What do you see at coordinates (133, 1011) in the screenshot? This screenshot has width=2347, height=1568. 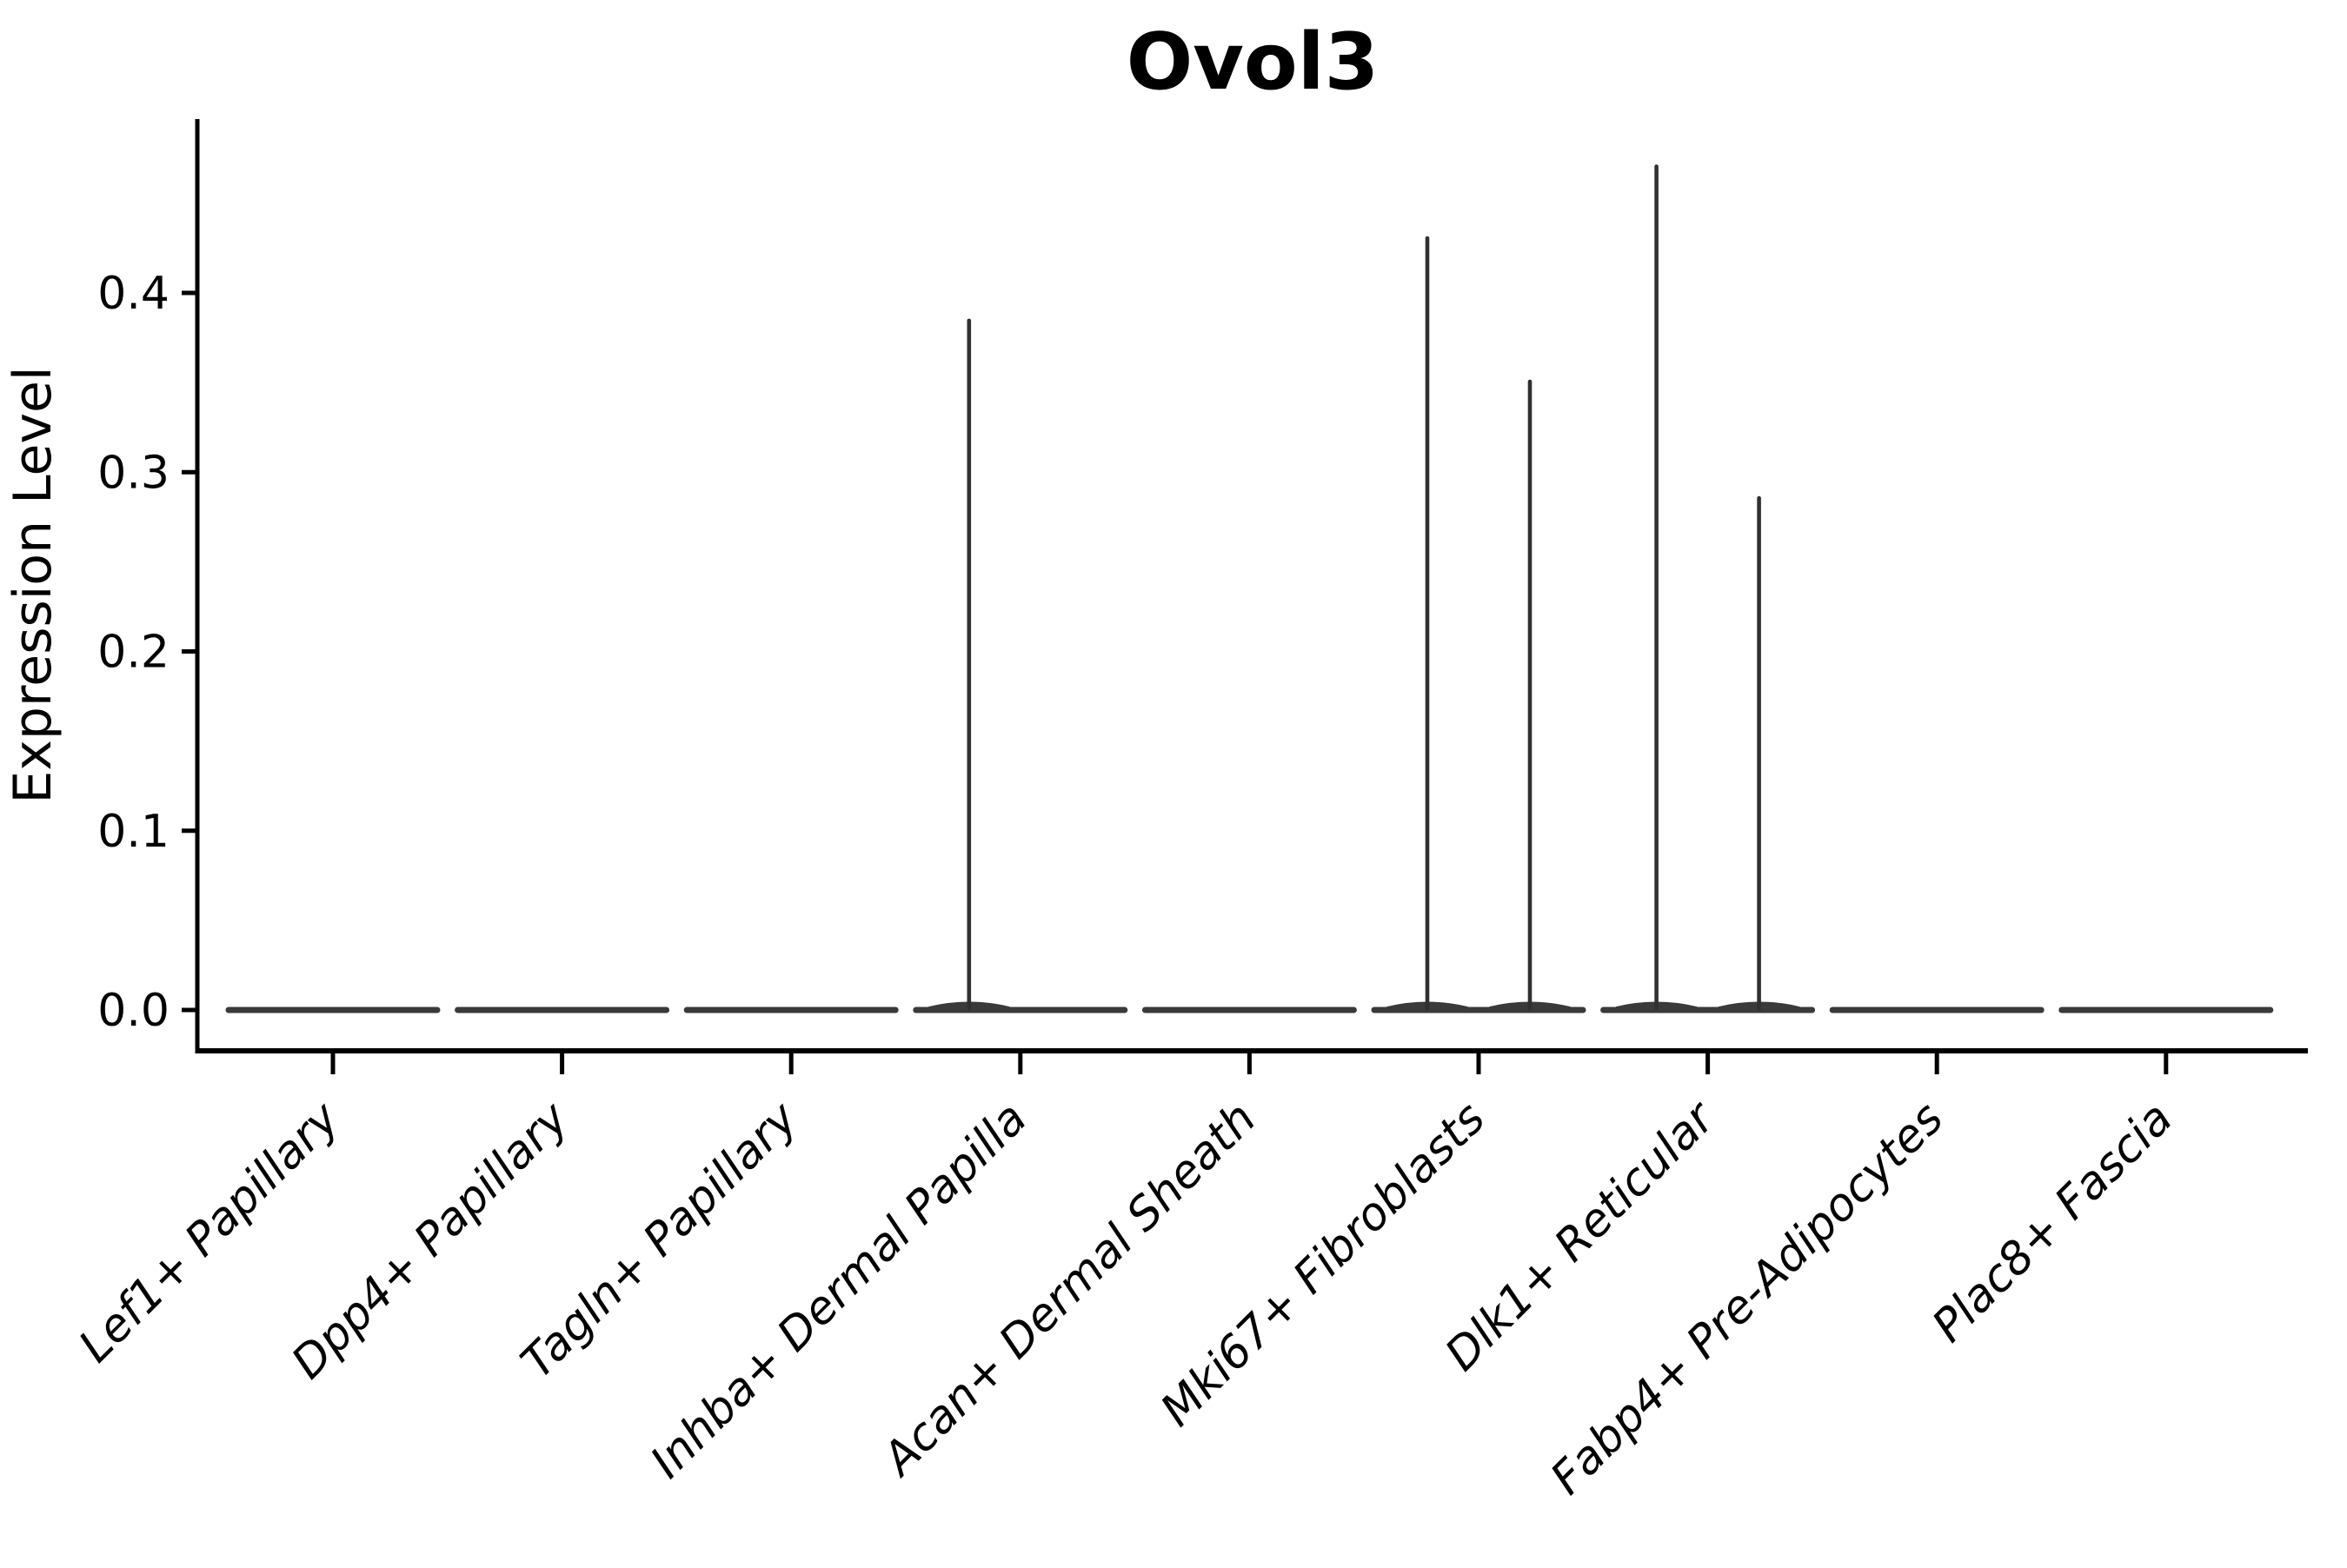 I see `y-tick-label: 0.0` at bounding box center [133, 1011].